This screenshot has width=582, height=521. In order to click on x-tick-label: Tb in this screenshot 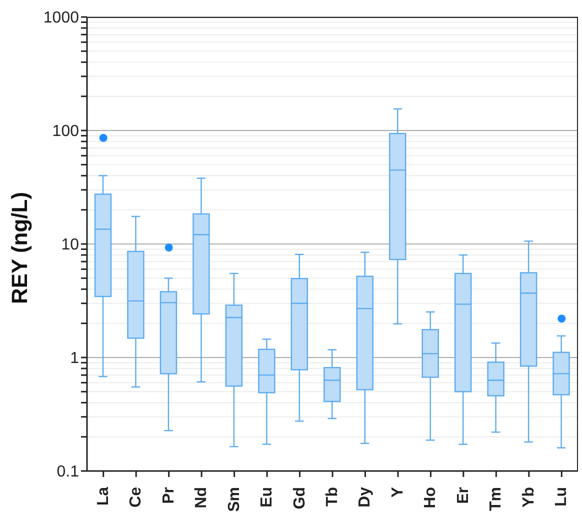, I will do `click(332, 496)`.